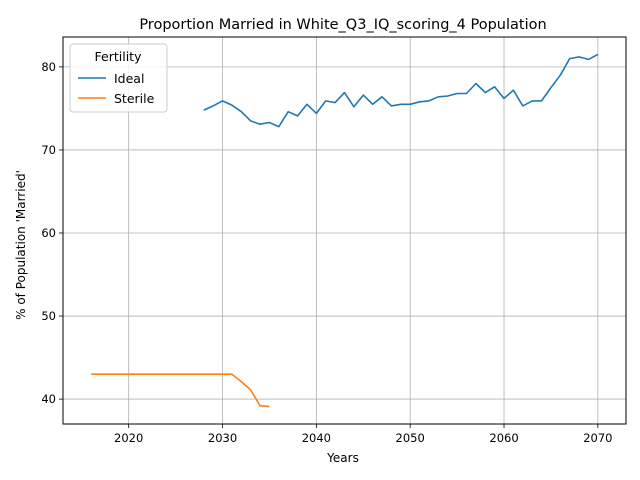  Describe the element at coordinates (48, 150) in the screenshot. I see `y-tick-label: 70` at that location.